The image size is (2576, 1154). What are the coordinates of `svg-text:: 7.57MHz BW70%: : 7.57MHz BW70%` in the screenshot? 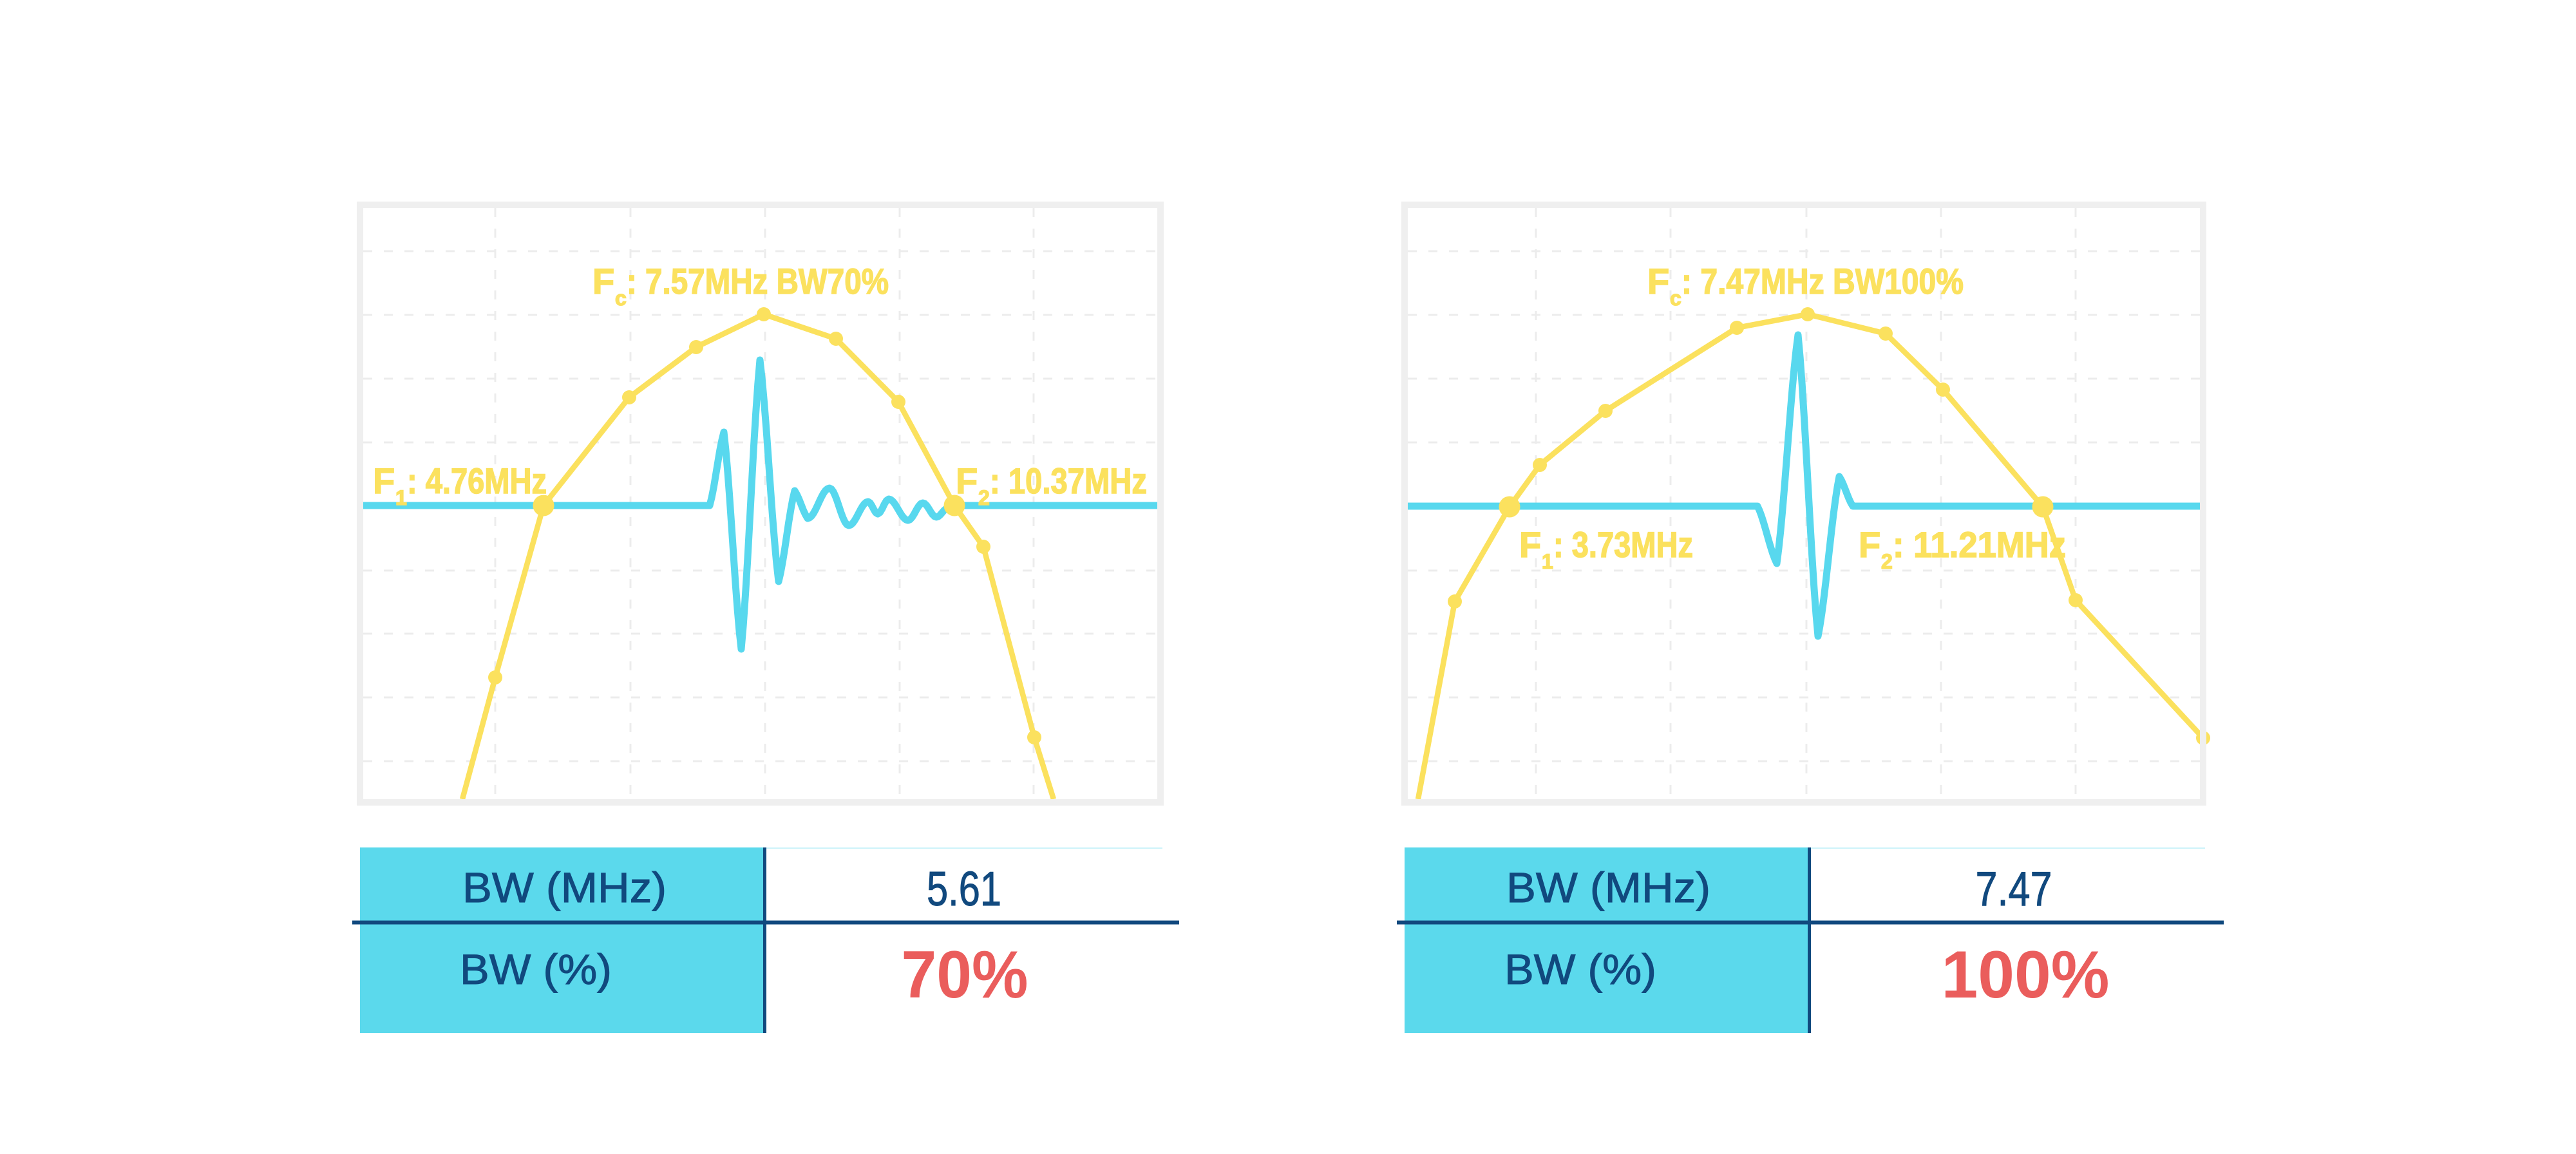 It's located at (758, 281).